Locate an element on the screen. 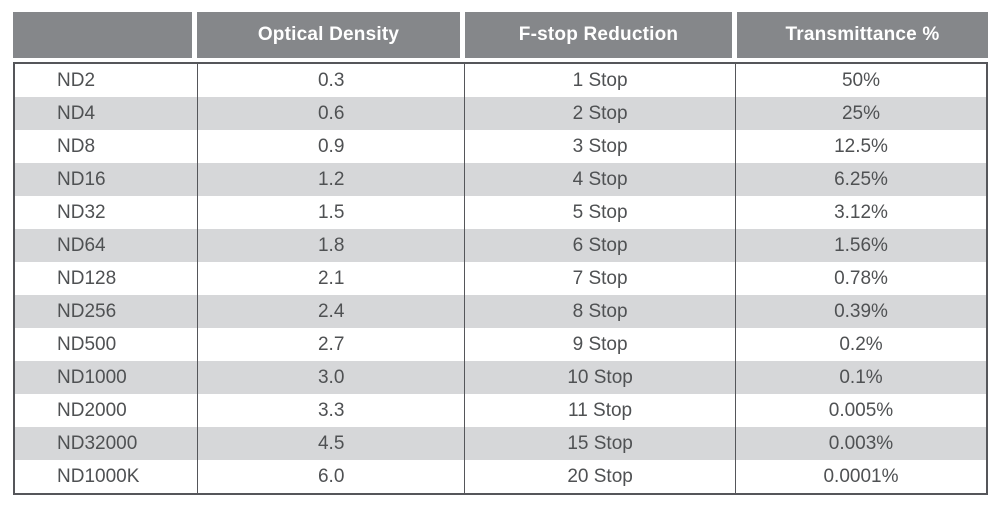 This screenshot has width=1000, height=507. table-row: ND2000 3.3 11 Stop 0.005% is located at coordinates (500, 410).